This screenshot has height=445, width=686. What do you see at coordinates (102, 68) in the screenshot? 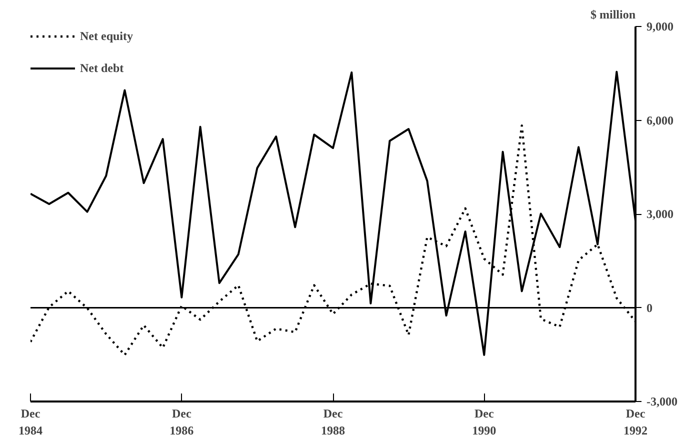
I see `legend-label: Net debt` at bounding box center [102, 68].